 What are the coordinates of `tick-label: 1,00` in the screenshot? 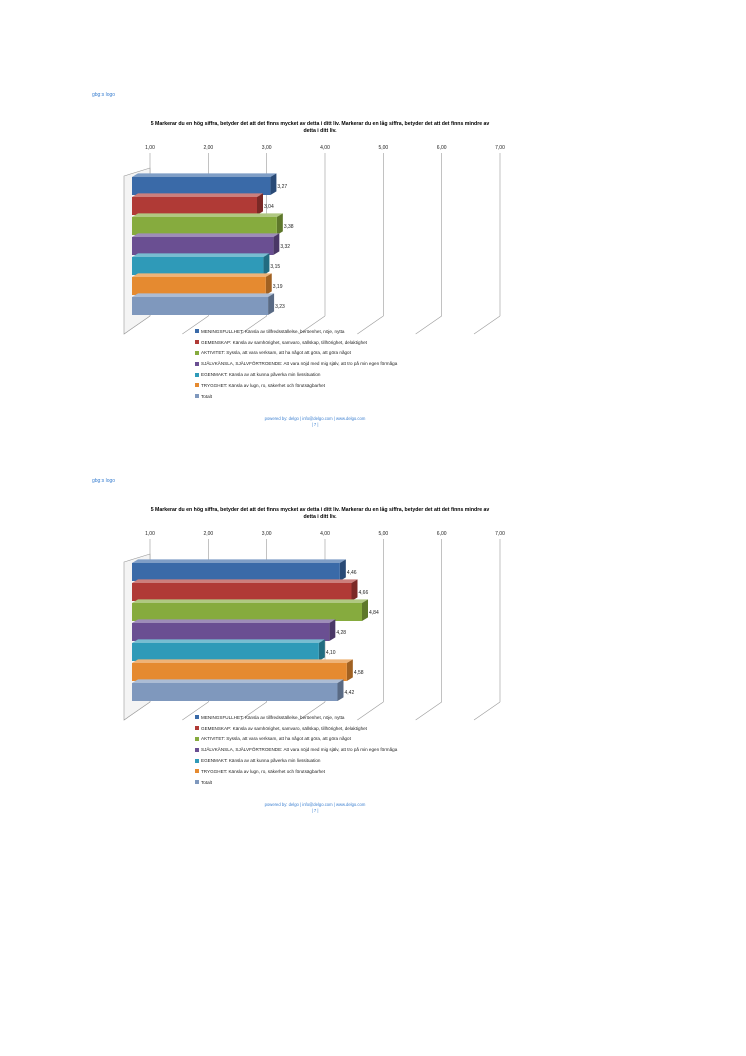 It's located at (150, 148).